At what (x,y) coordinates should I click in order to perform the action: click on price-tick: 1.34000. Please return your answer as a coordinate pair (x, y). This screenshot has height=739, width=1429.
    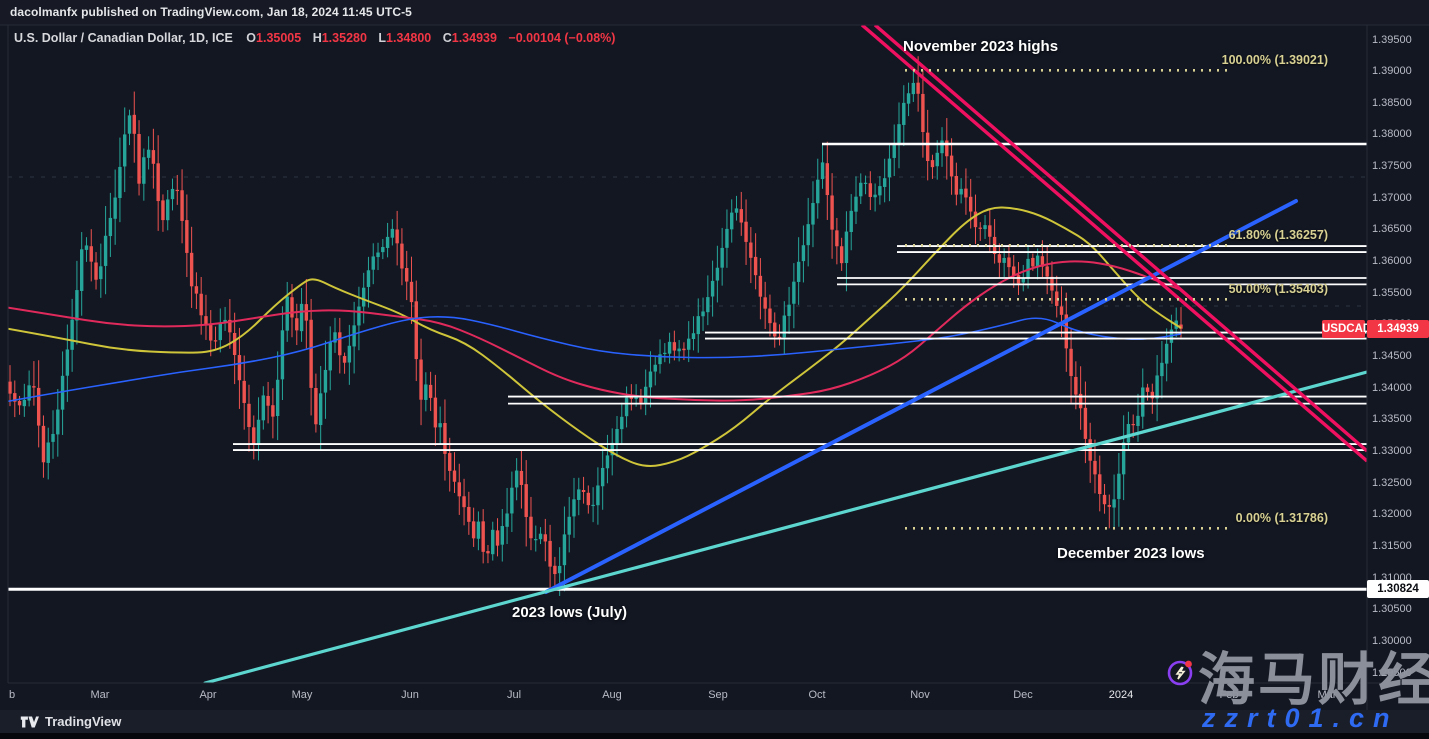
    Looking at the image, I should click on (1392, 387).